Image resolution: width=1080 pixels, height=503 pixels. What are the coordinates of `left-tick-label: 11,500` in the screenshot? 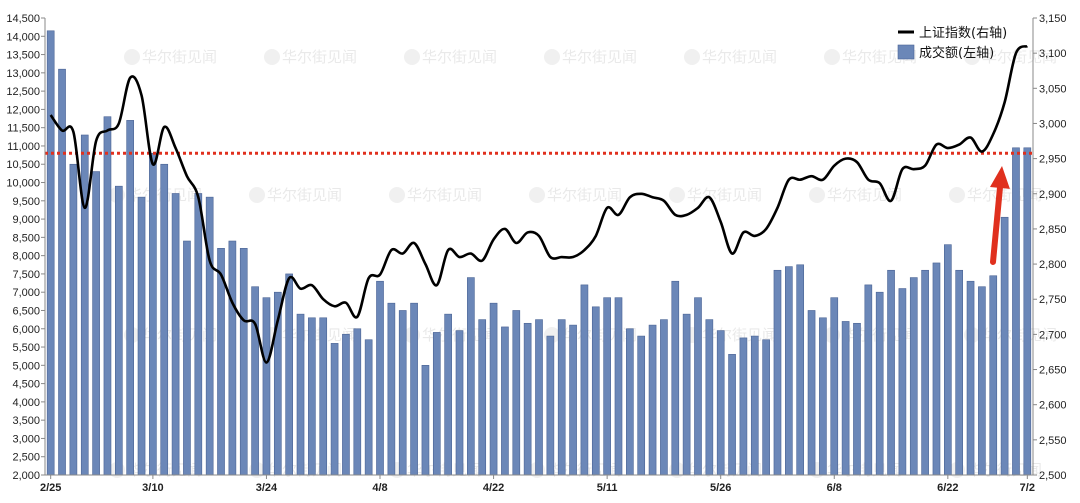 It's located at (23, 129).